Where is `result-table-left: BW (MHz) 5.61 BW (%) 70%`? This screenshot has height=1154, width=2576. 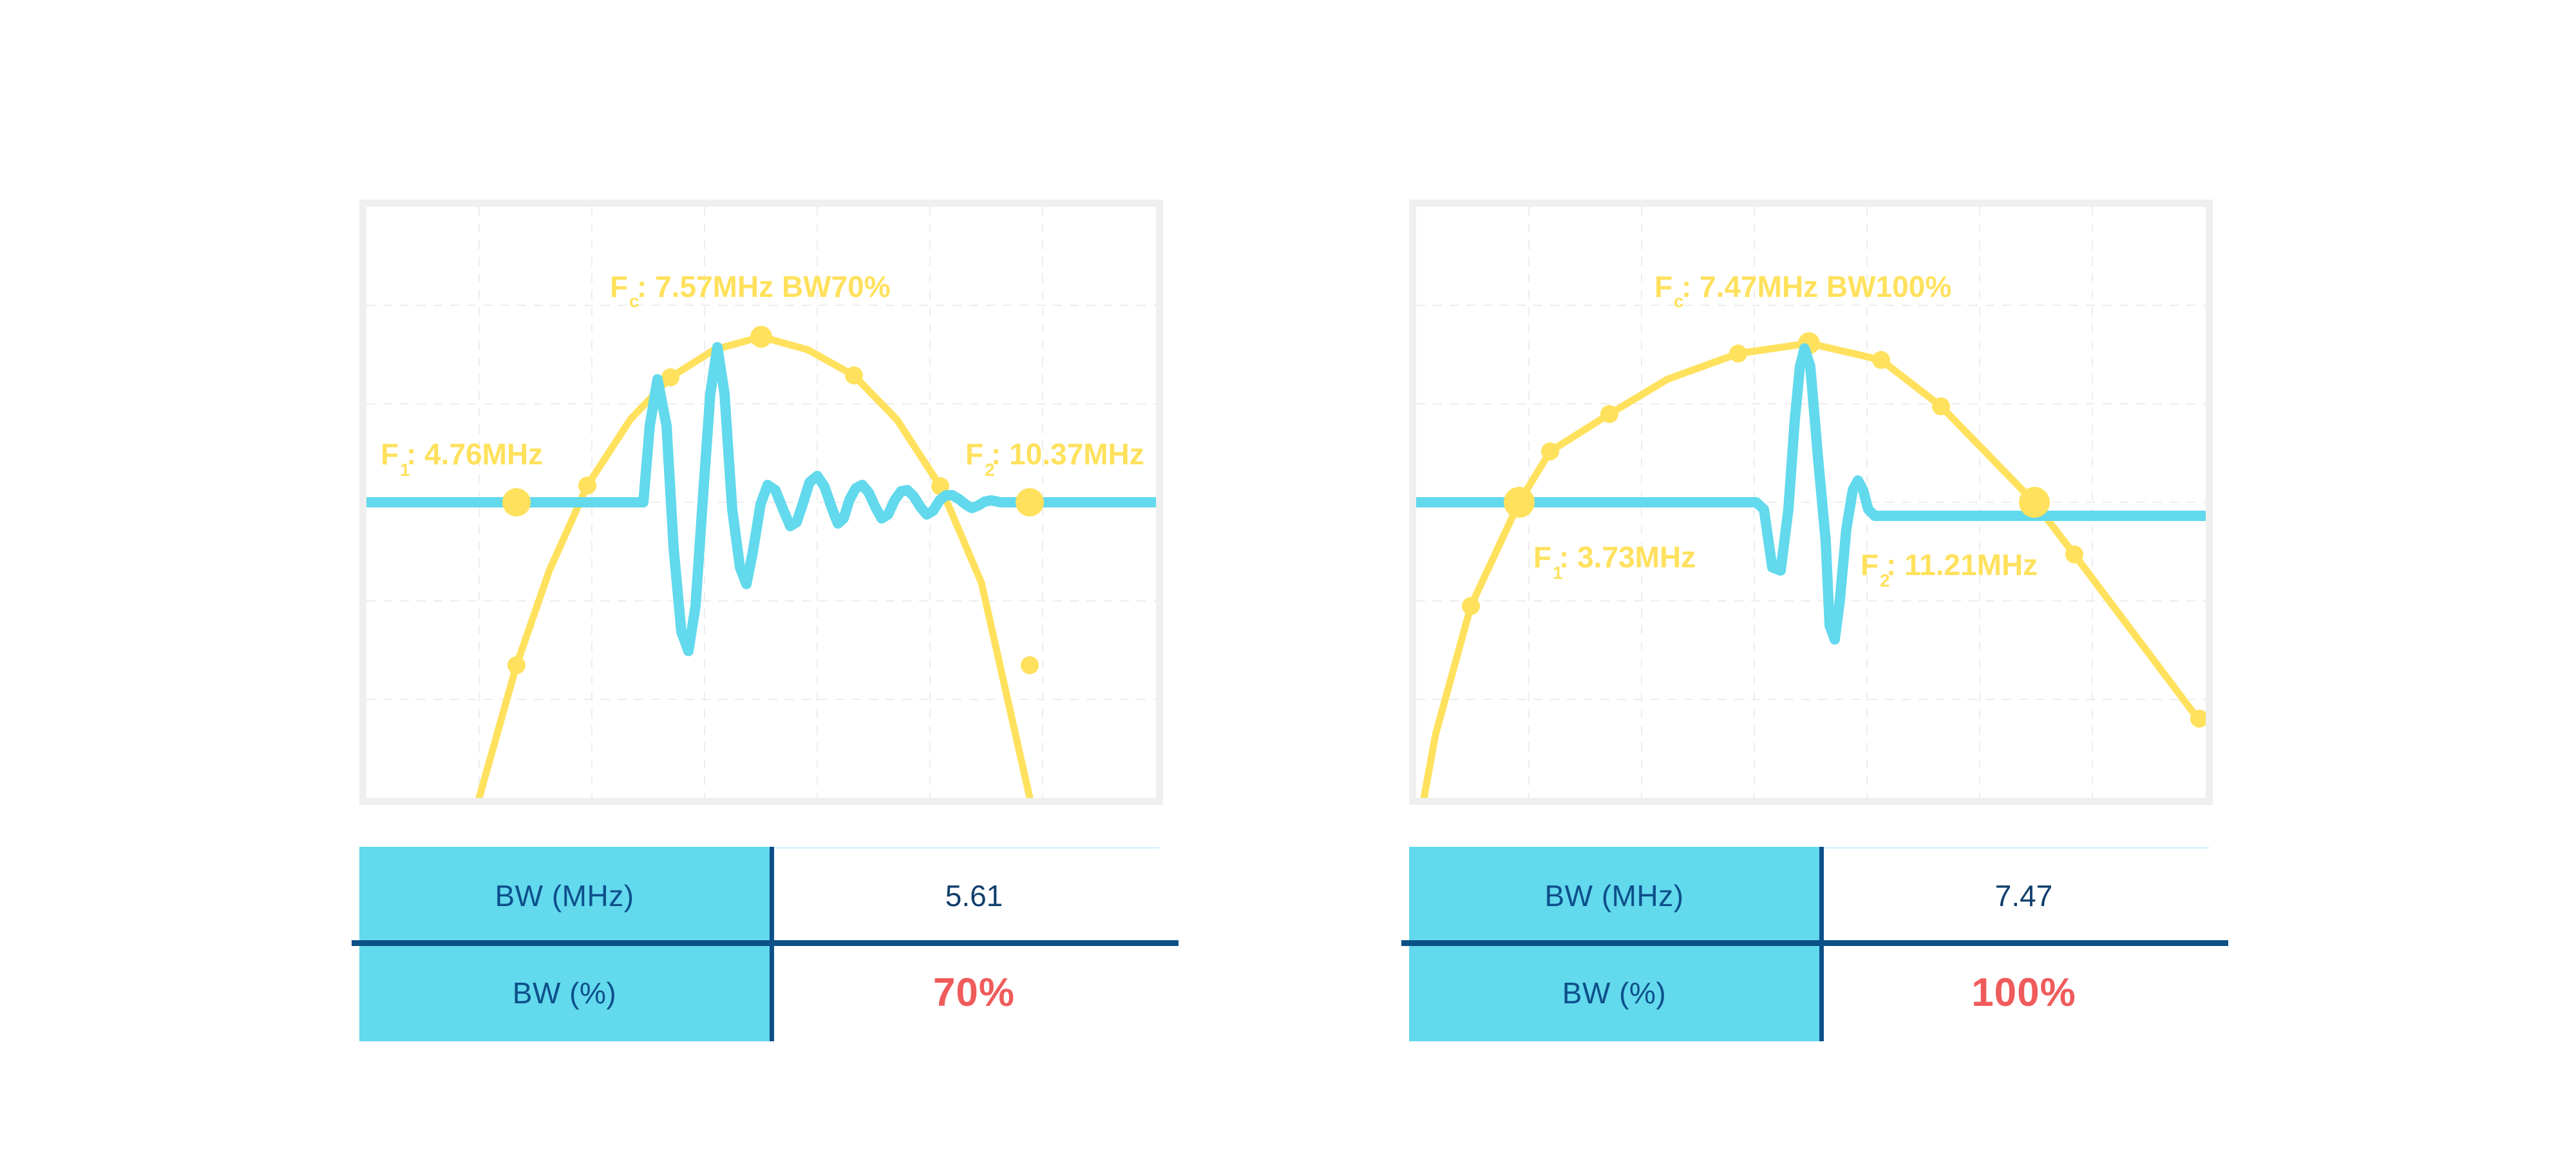 result-table-left: BW (MHz) 5.61 BW (%) 70% is located at coordinates (765, 944).